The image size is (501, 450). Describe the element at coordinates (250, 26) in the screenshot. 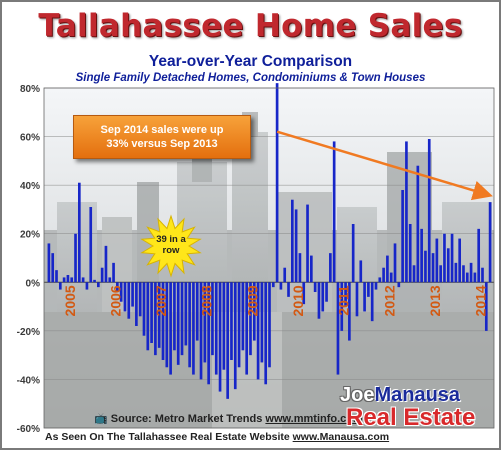

I see `chart-title: Tallahassee Home Sales` at that location.